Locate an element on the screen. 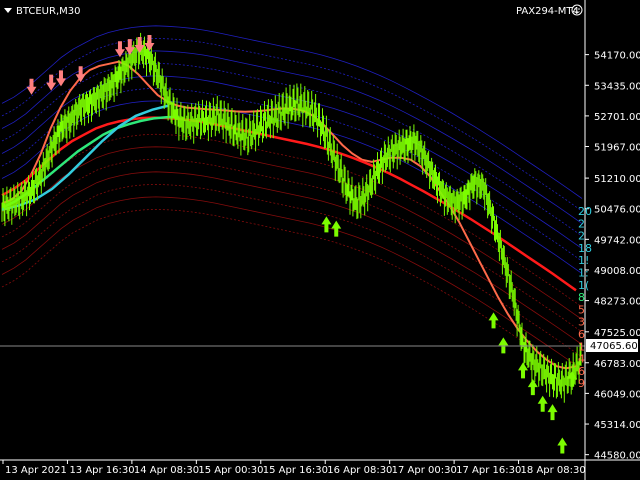 The height and width of the screenshot is (480, 640). price-tick-label: 46049.00 is located at coordinates (617, 394).